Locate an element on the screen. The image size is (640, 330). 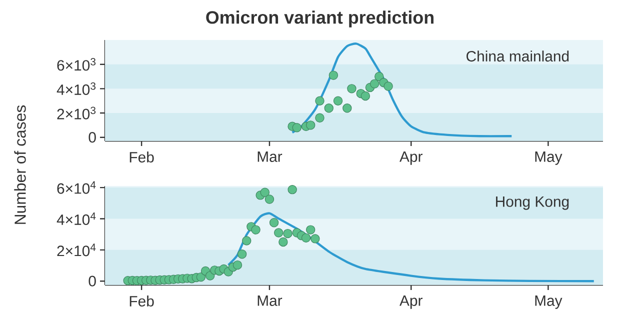
chart-title: Omicron variant prediction is located at coordinates (320, 19).